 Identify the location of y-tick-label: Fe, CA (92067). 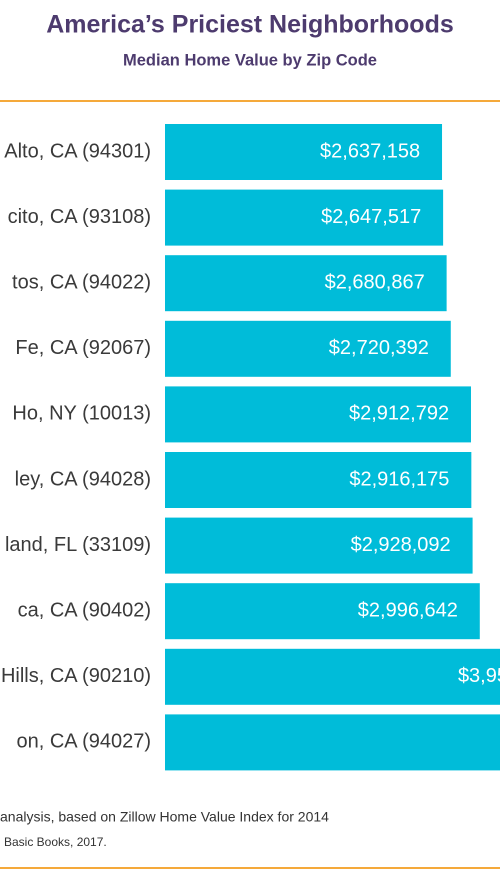
(83, 348).